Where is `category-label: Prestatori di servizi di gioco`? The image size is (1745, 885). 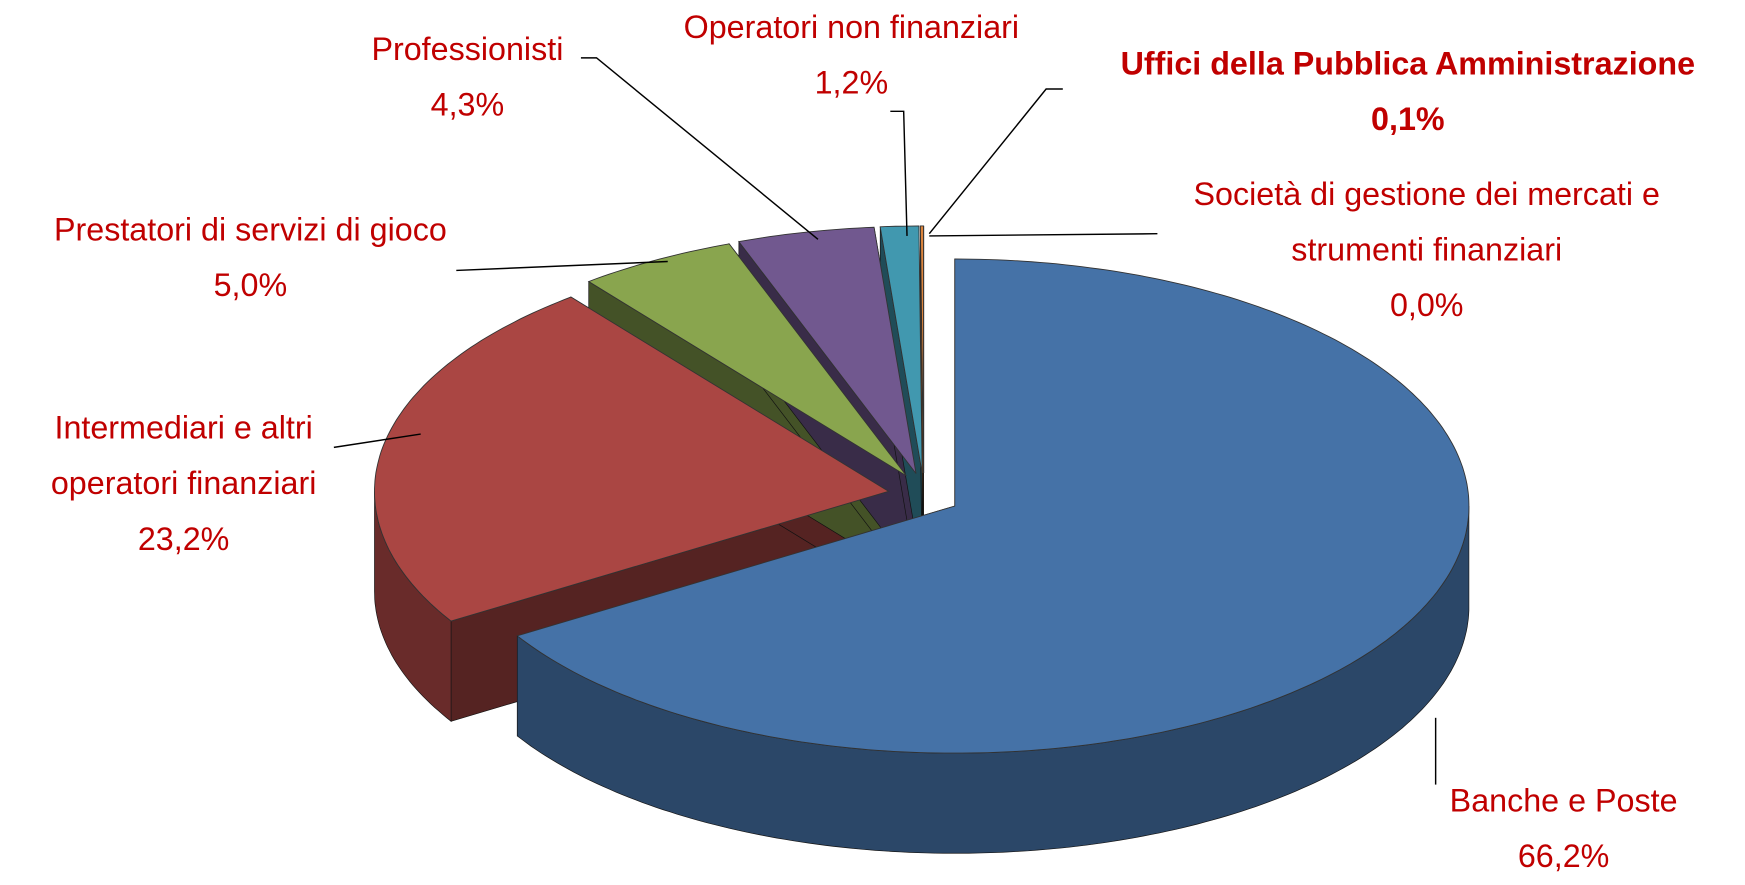
category-label: Prestatori di servizi di gioco is located at coordinates (250, 230).